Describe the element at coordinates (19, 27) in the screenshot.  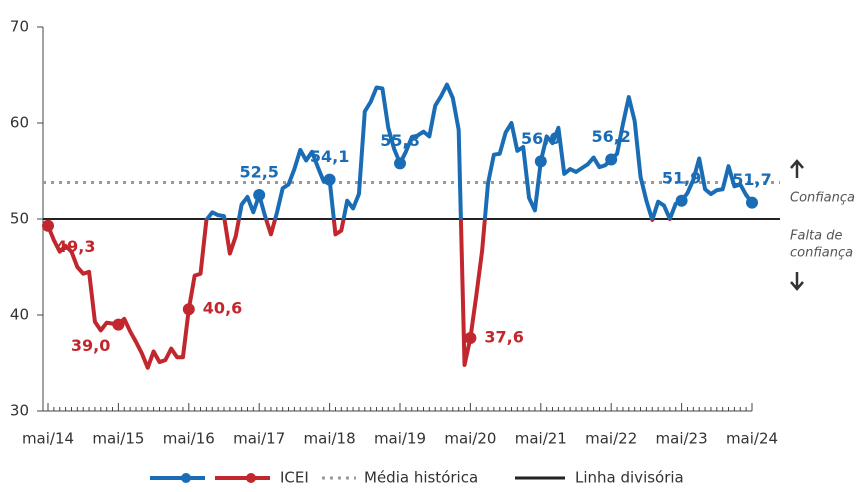
I see `y-tick-label: 70` at that location.